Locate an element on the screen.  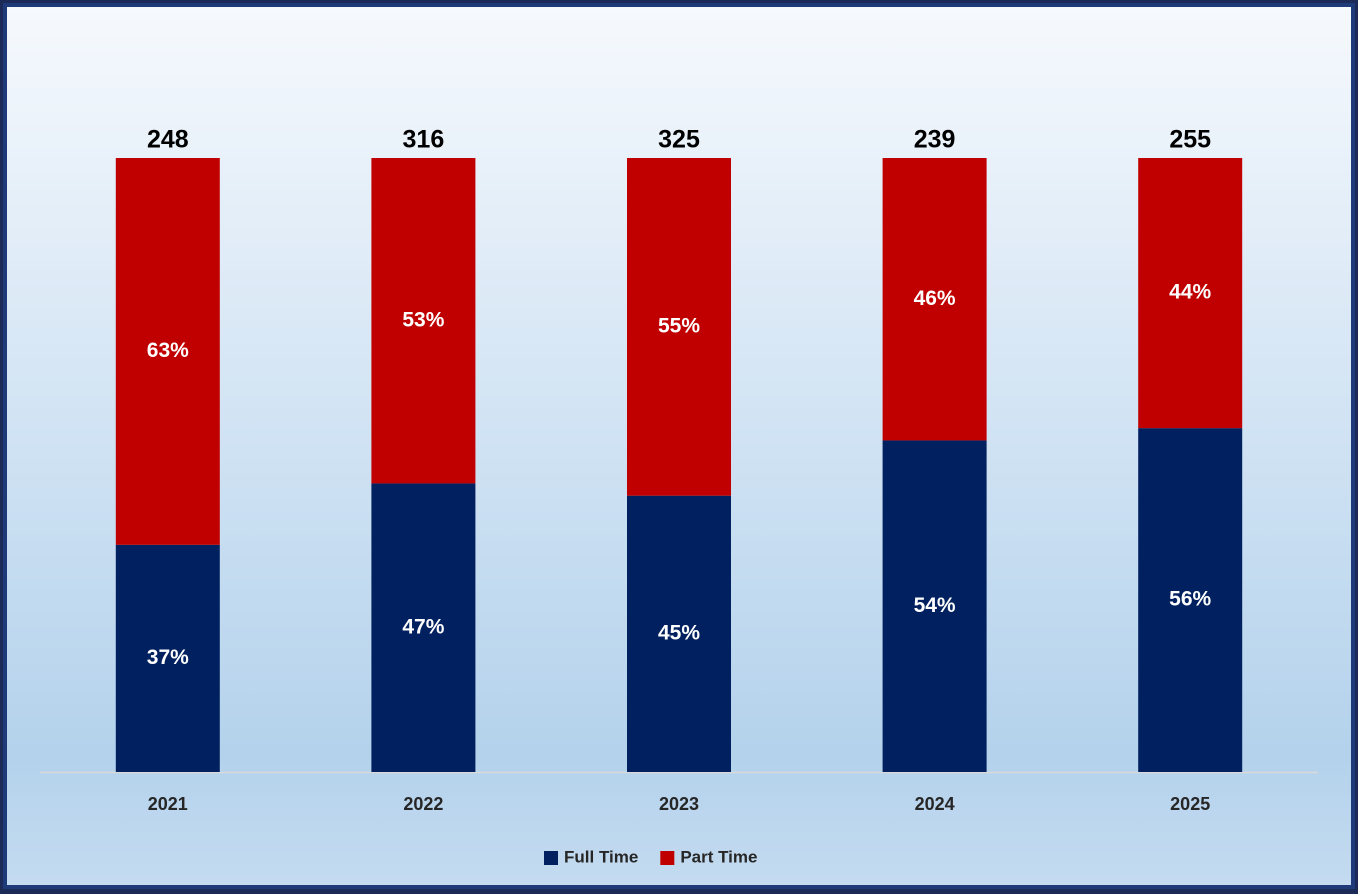
data-label: 37% is located at coordinates (168, 657).